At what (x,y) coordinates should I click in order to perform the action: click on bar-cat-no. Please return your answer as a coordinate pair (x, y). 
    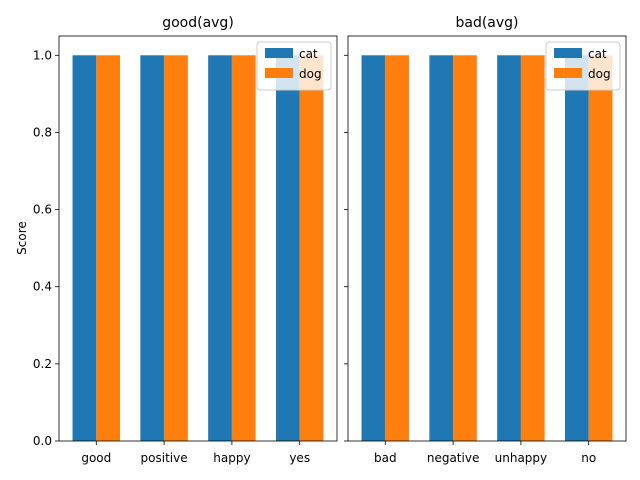
    Looking at the image, I should click on (576, 248).